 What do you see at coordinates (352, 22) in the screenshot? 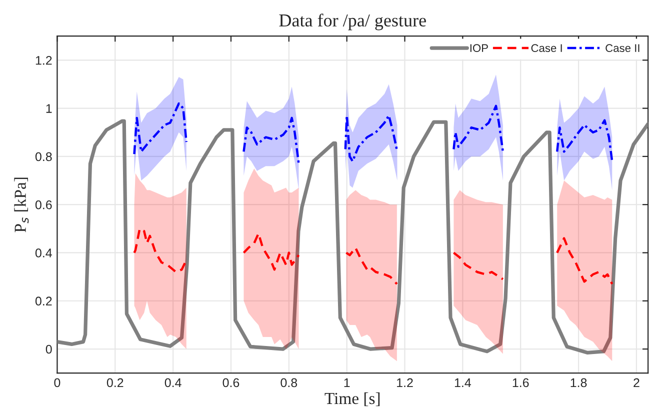
I see `chart-title: Data for /pa/ gesture` at bounding box center [352, 22].